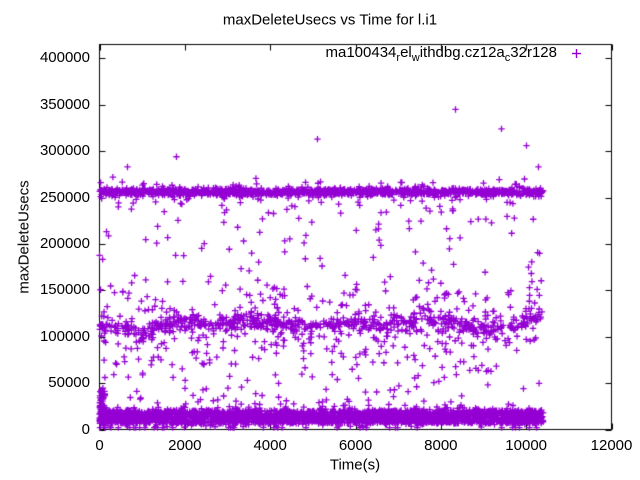 Image resolution: width=640 pixels, height=480 pixels. I want to click on legend-label-subscript: w, so click(415, 58).